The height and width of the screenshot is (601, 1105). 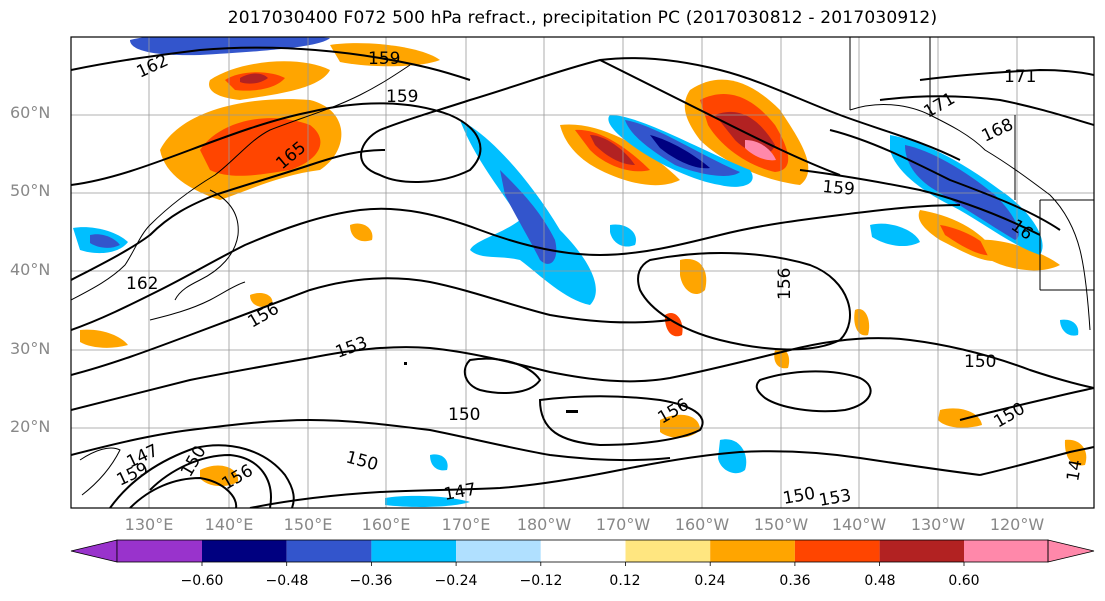 What do you see at coordinates (623, 524) in the screenshot?
I see `lon-label: 170°W` at bounding box center [623, 524].